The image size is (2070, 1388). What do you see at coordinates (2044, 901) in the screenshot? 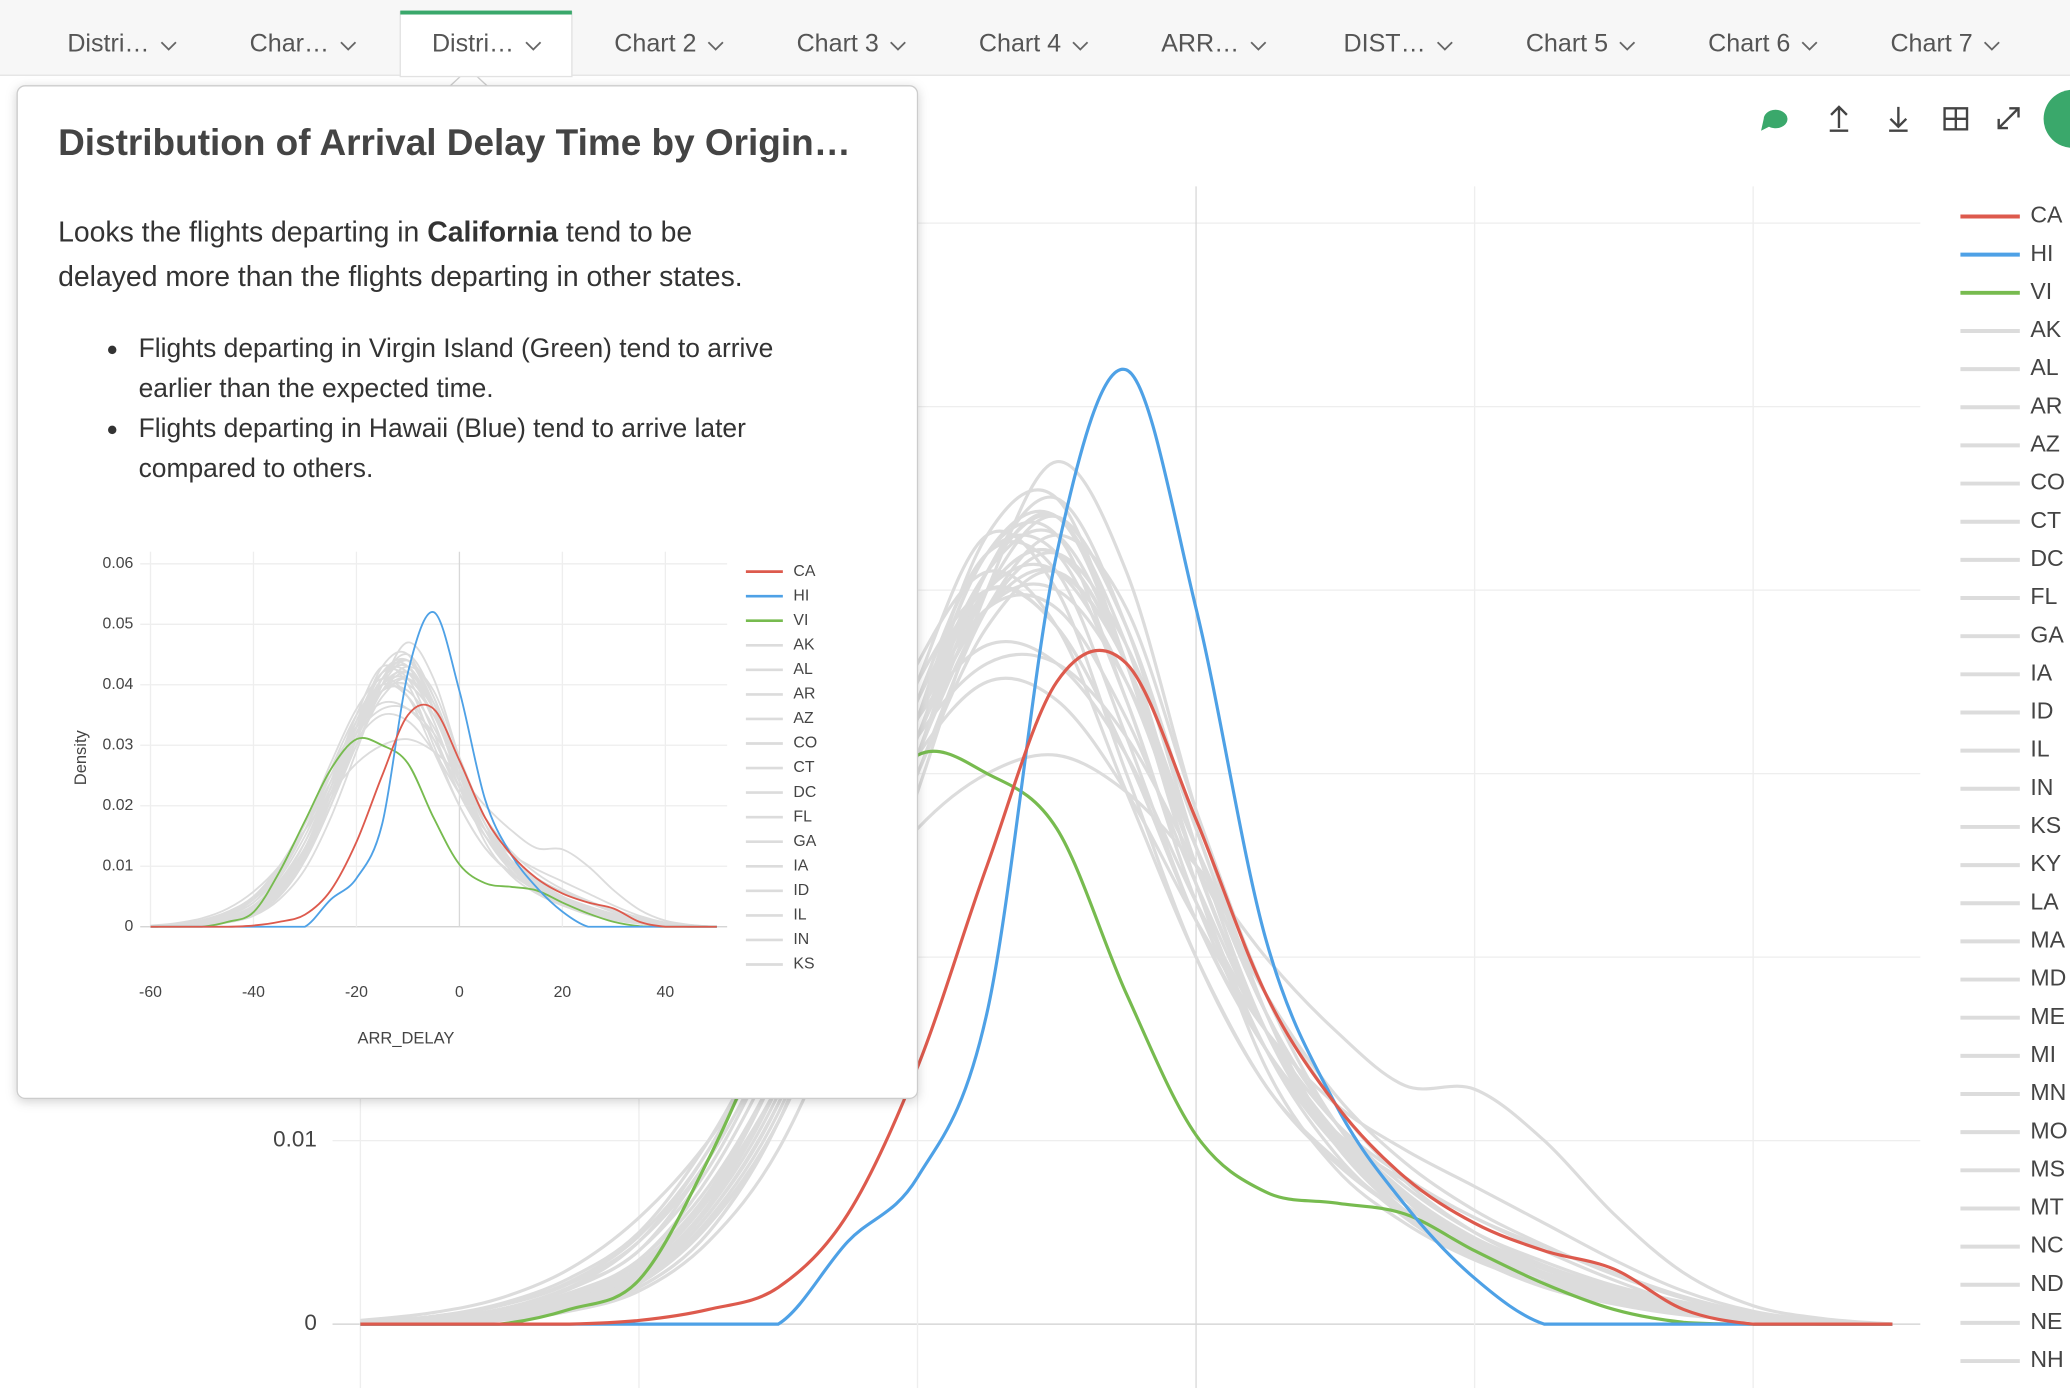
I see `legend-label: LA` at bounding box center [2044, 901].